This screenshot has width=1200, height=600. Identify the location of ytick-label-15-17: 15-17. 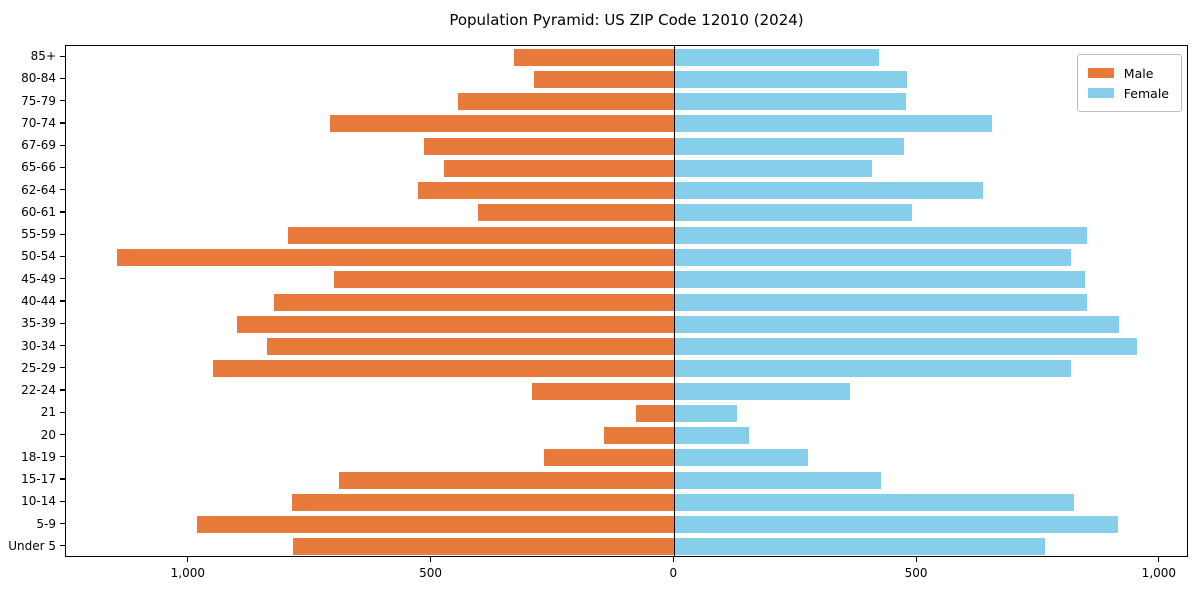
(38, 479).